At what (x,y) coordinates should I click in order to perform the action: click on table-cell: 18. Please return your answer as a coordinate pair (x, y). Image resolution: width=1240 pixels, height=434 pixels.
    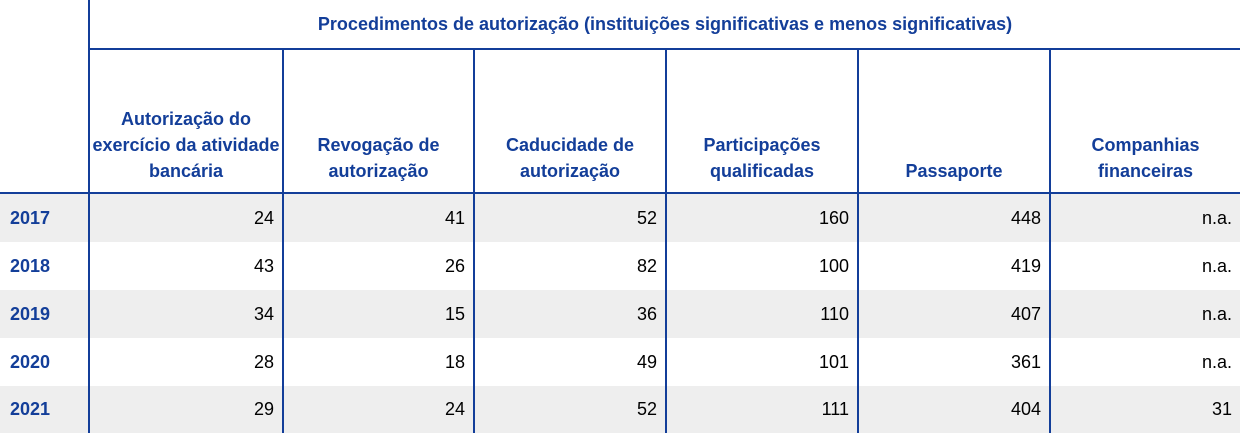
    Looking at the image, I should click on (378, 362).